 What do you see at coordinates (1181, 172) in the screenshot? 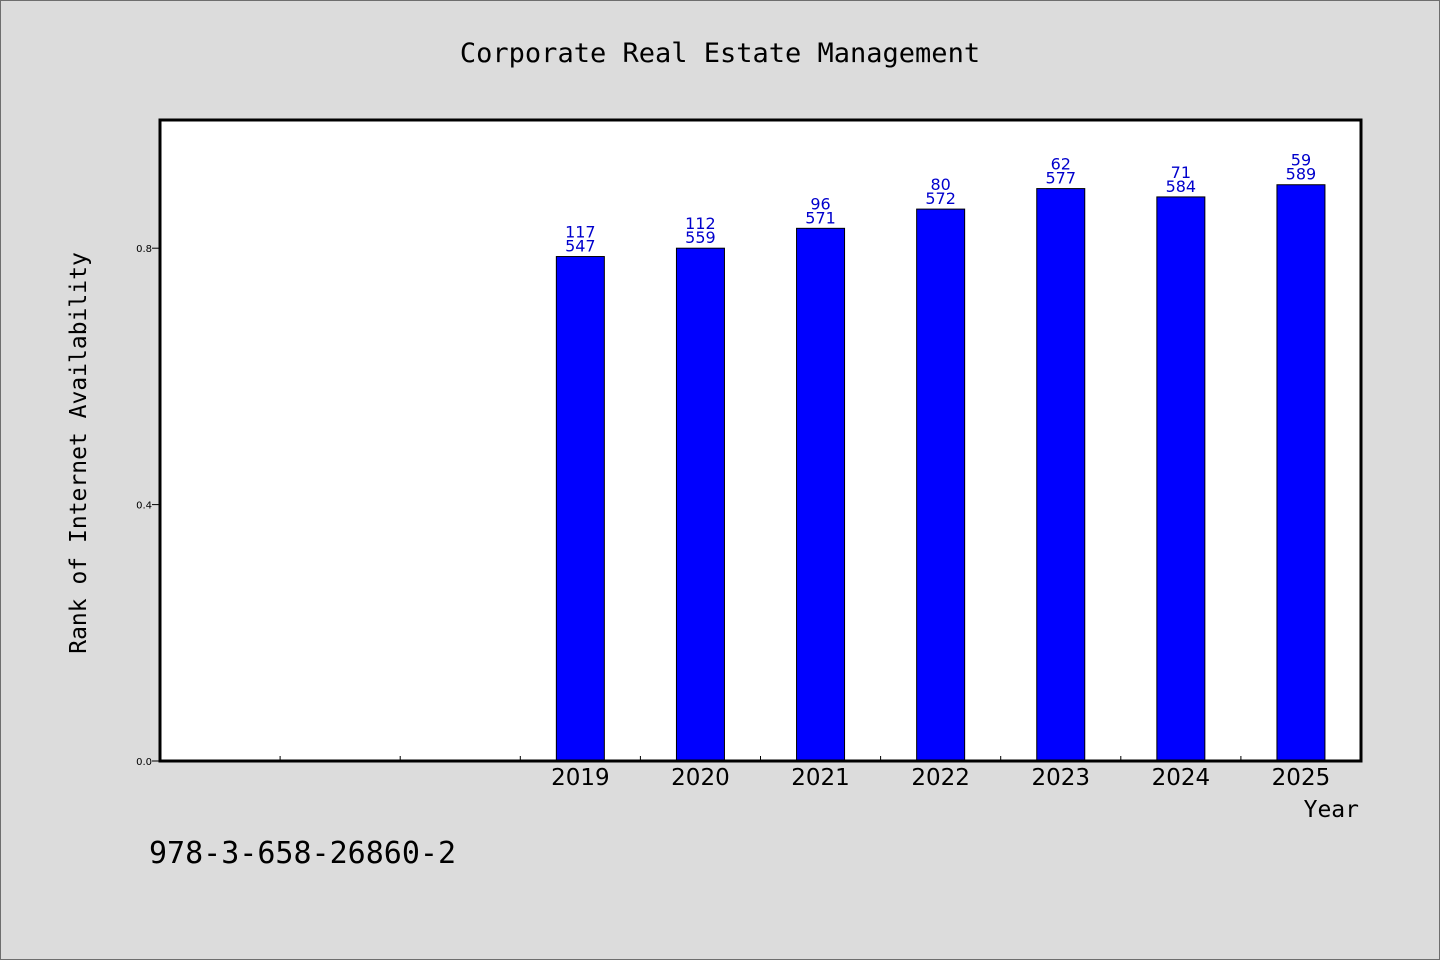
I see `bar-rank-label: 71` at bounding box center [1181, 172].